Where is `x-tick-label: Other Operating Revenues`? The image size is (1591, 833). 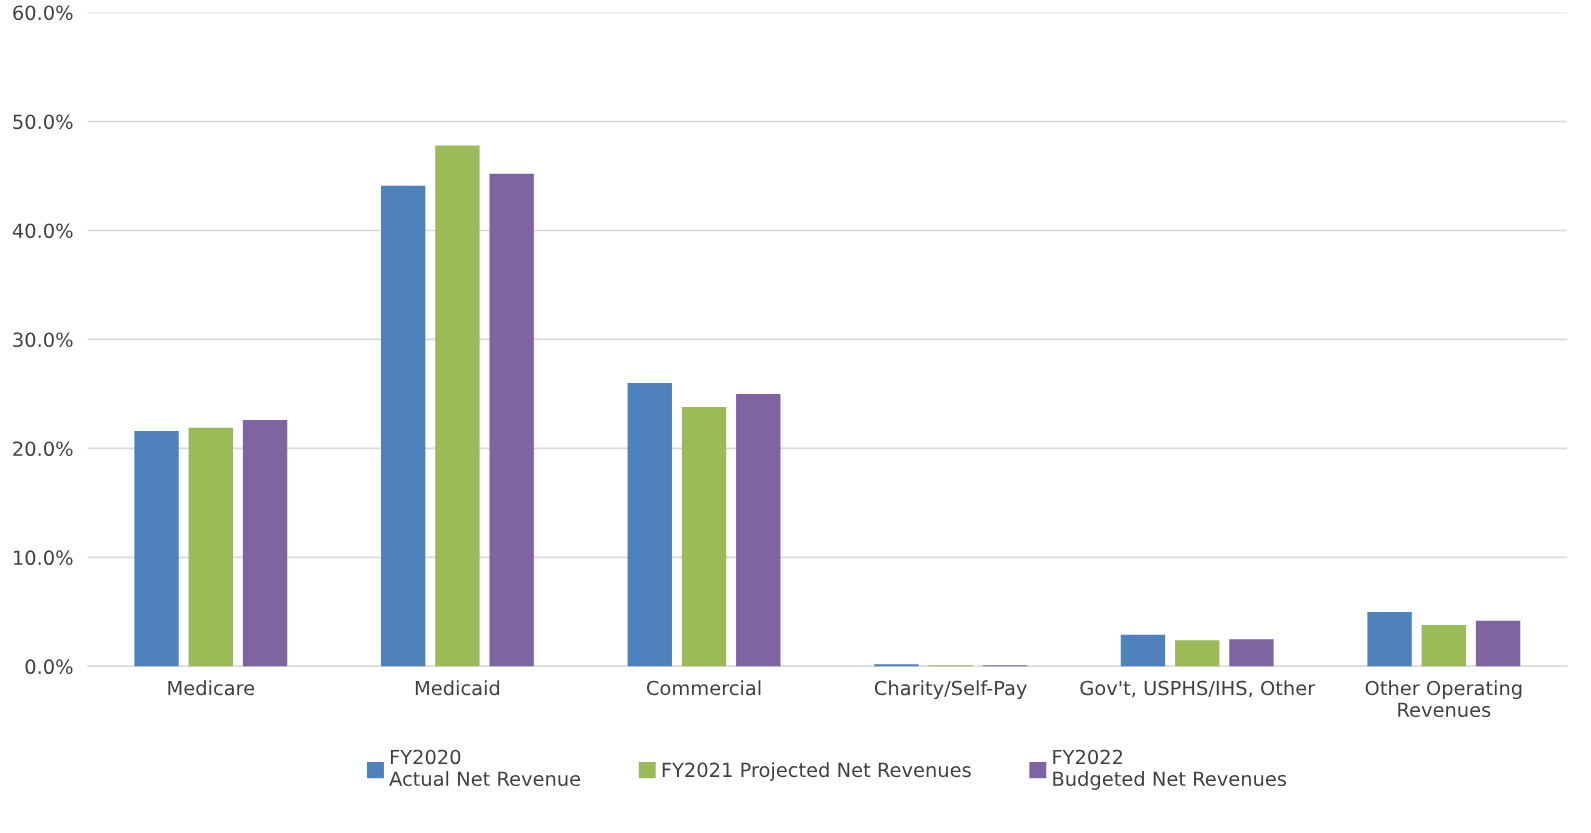
x-tick-label: Other Operating Revenues is located at coordinates (1443, 699).